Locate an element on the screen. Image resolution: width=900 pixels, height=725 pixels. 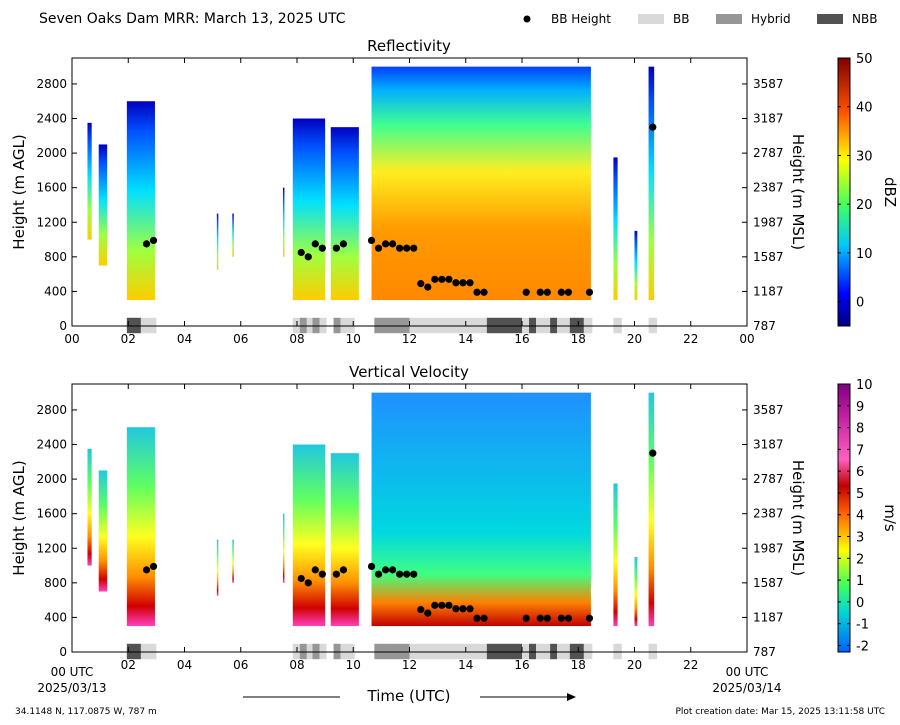
colorbar-tick-label: 20 is located at coordinates (864, 205).